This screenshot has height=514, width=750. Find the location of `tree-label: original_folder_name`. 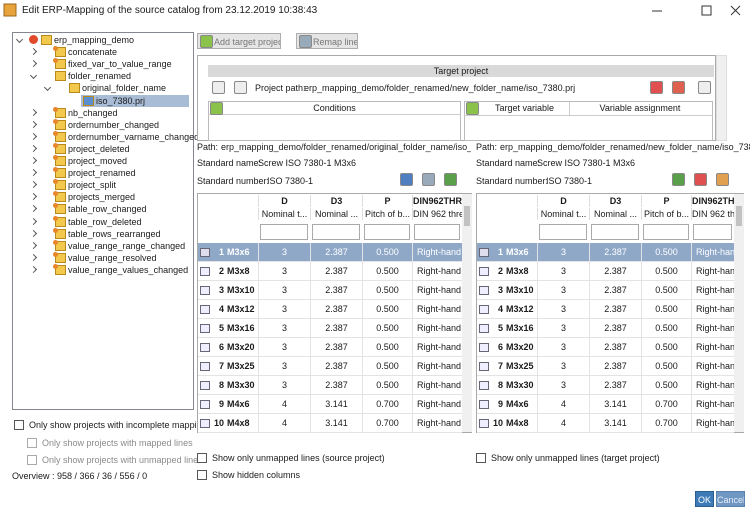

tree-label: original_folder_name is located at coordinates (124, 88).